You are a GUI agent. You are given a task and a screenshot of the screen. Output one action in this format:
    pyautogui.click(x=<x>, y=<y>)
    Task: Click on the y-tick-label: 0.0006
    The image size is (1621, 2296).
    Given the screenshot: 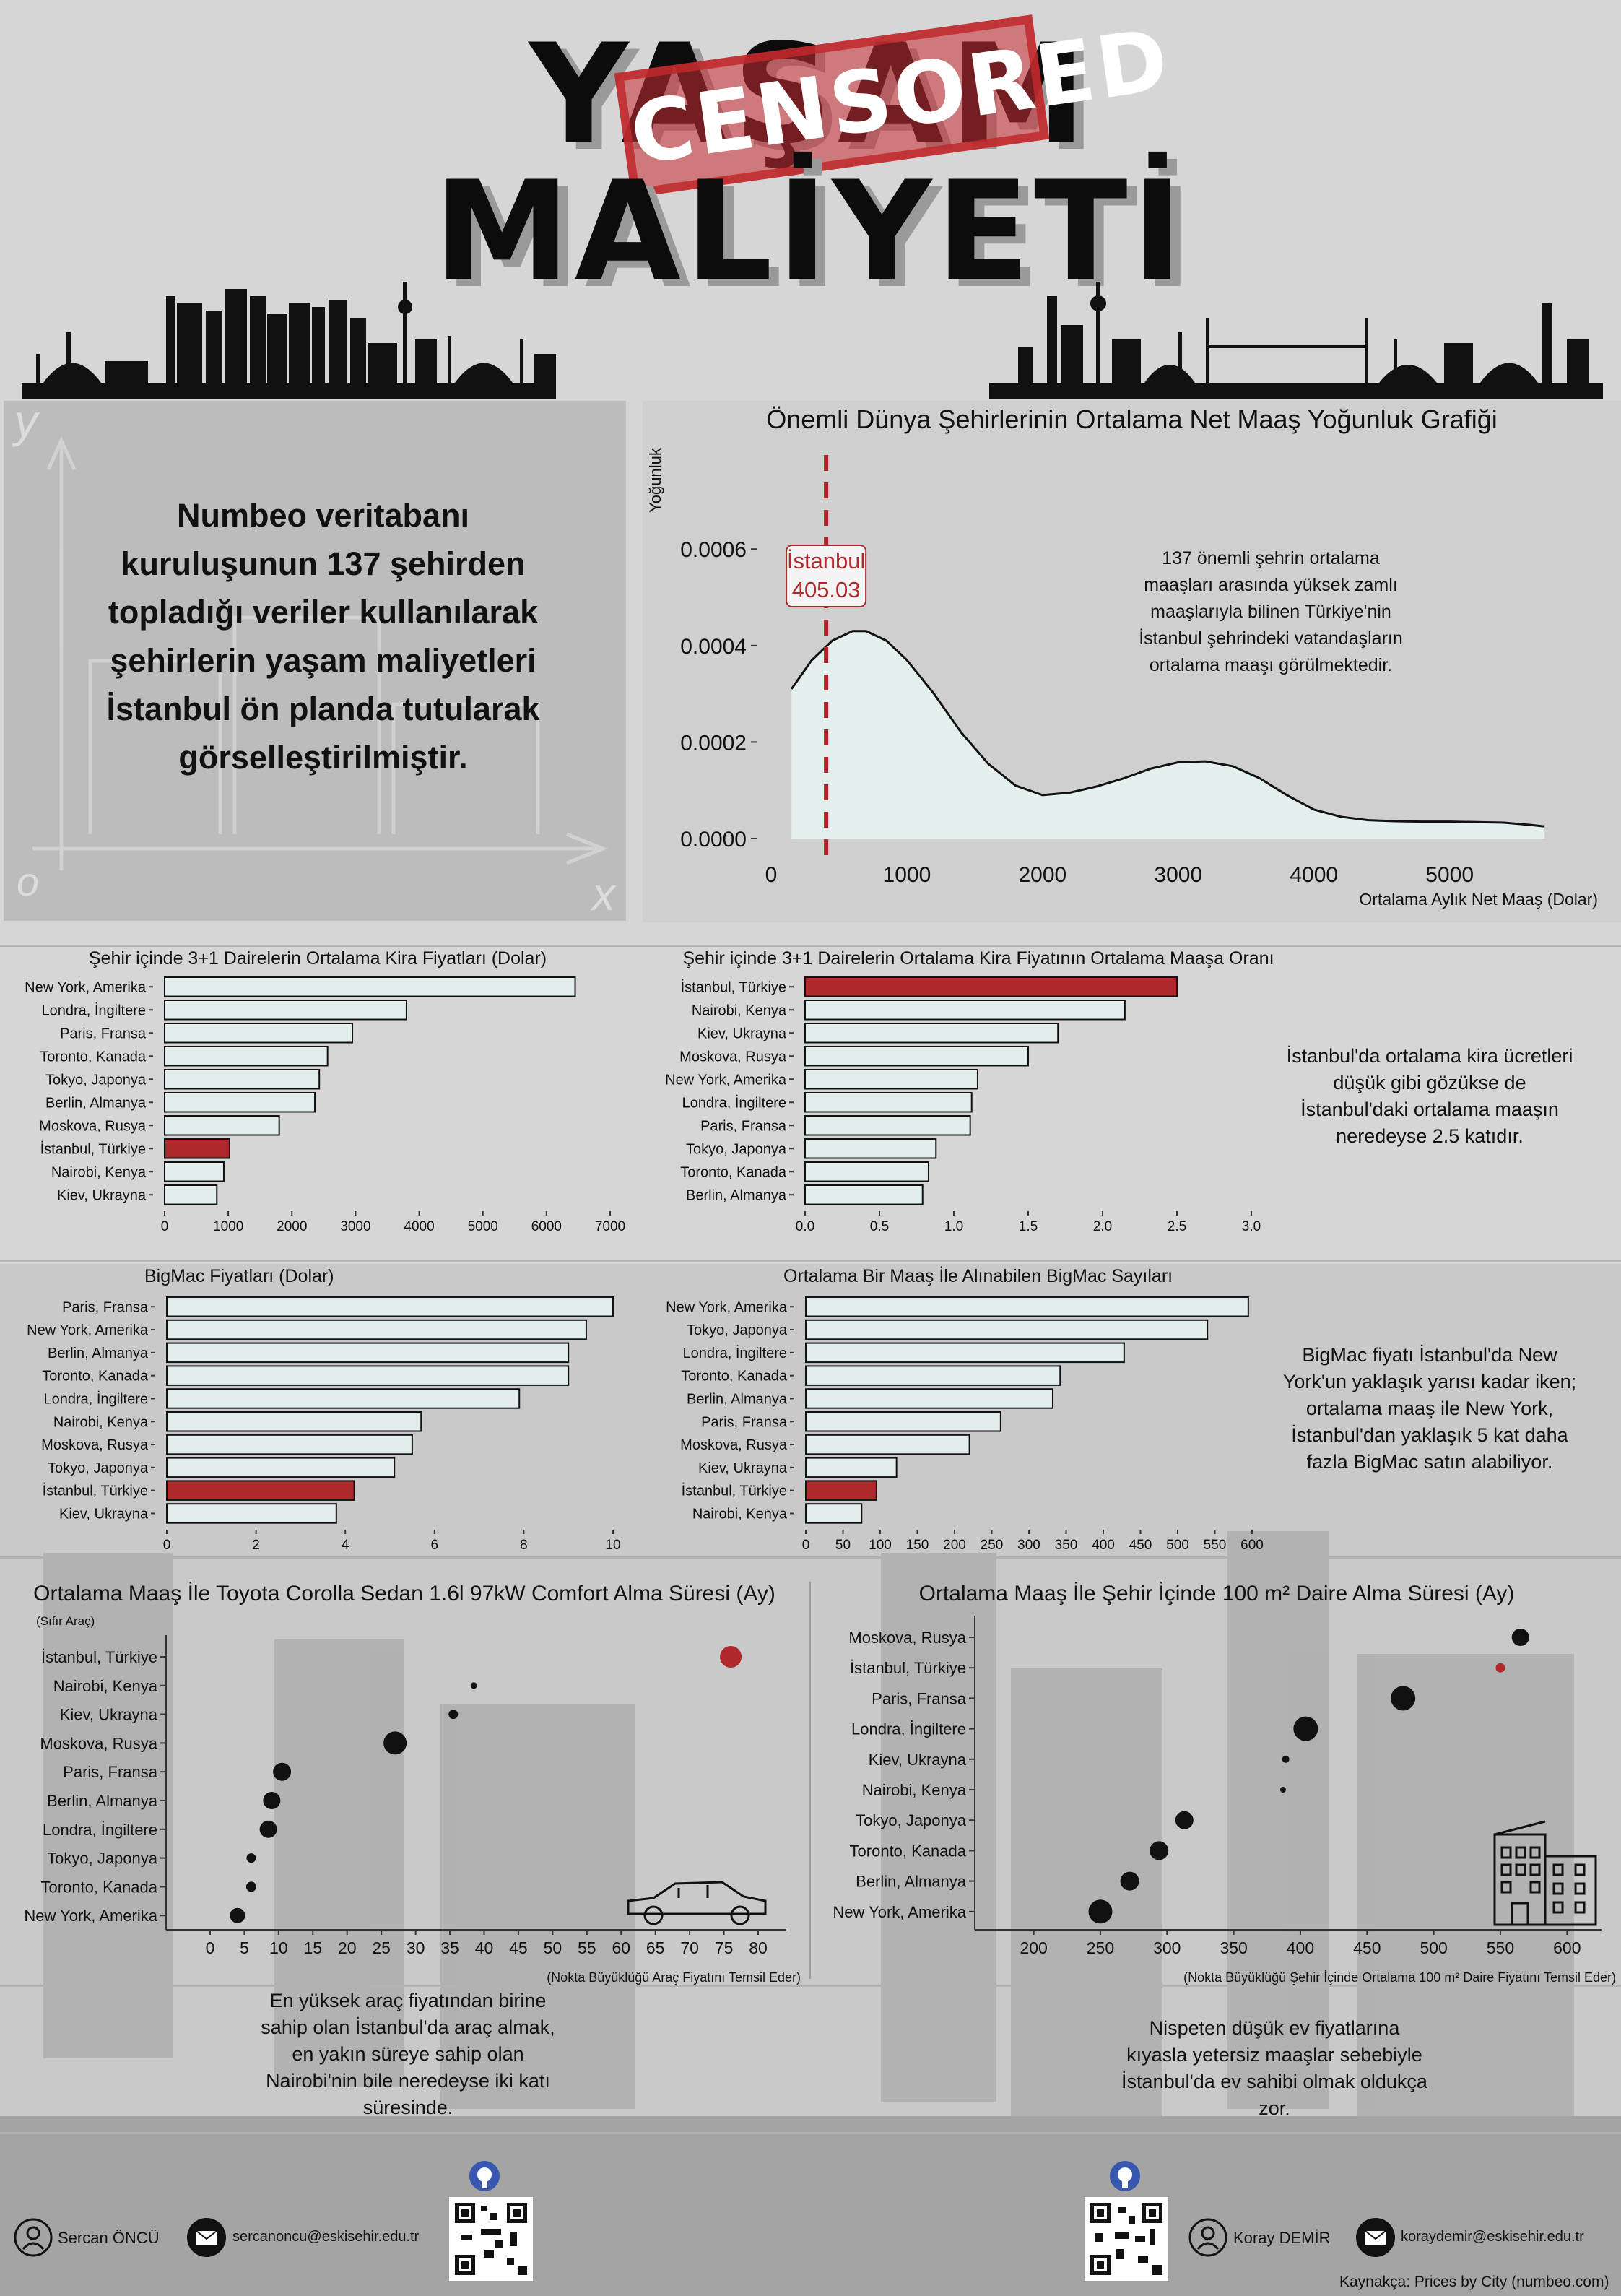 What is the action you would take?
    pyautogui.click(x=713, y=550)
    